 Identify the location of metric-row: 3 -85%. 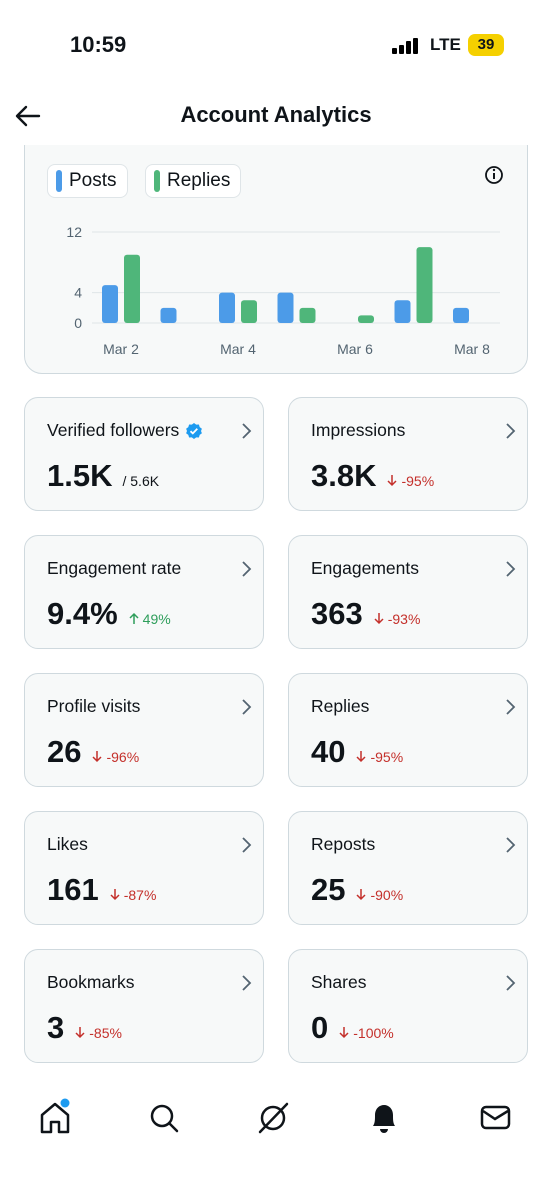
(84, 1028).